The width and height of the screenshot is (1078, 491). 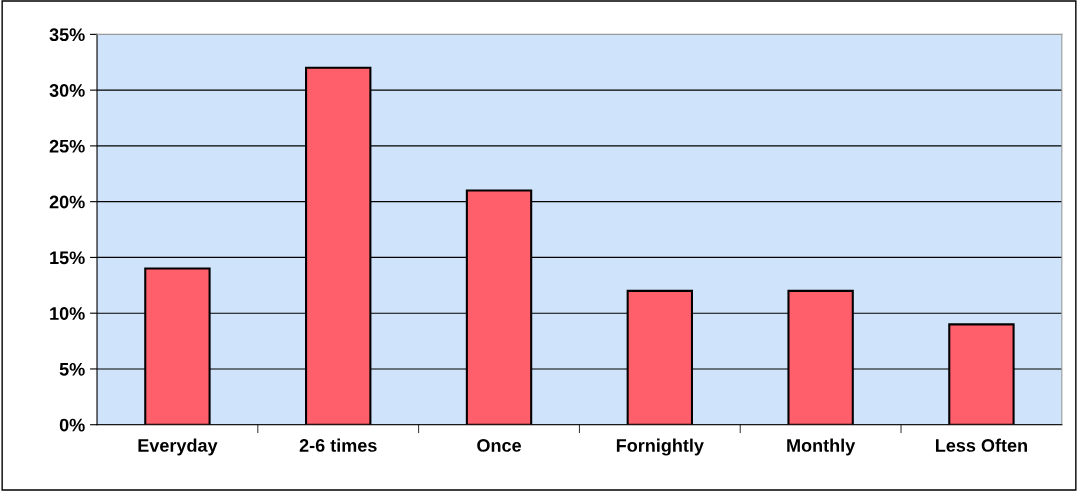 What do you see at coordinates (499, 445) in the screenshot?
I see `x-tick-label: Once` at bounding box center [499, 445].